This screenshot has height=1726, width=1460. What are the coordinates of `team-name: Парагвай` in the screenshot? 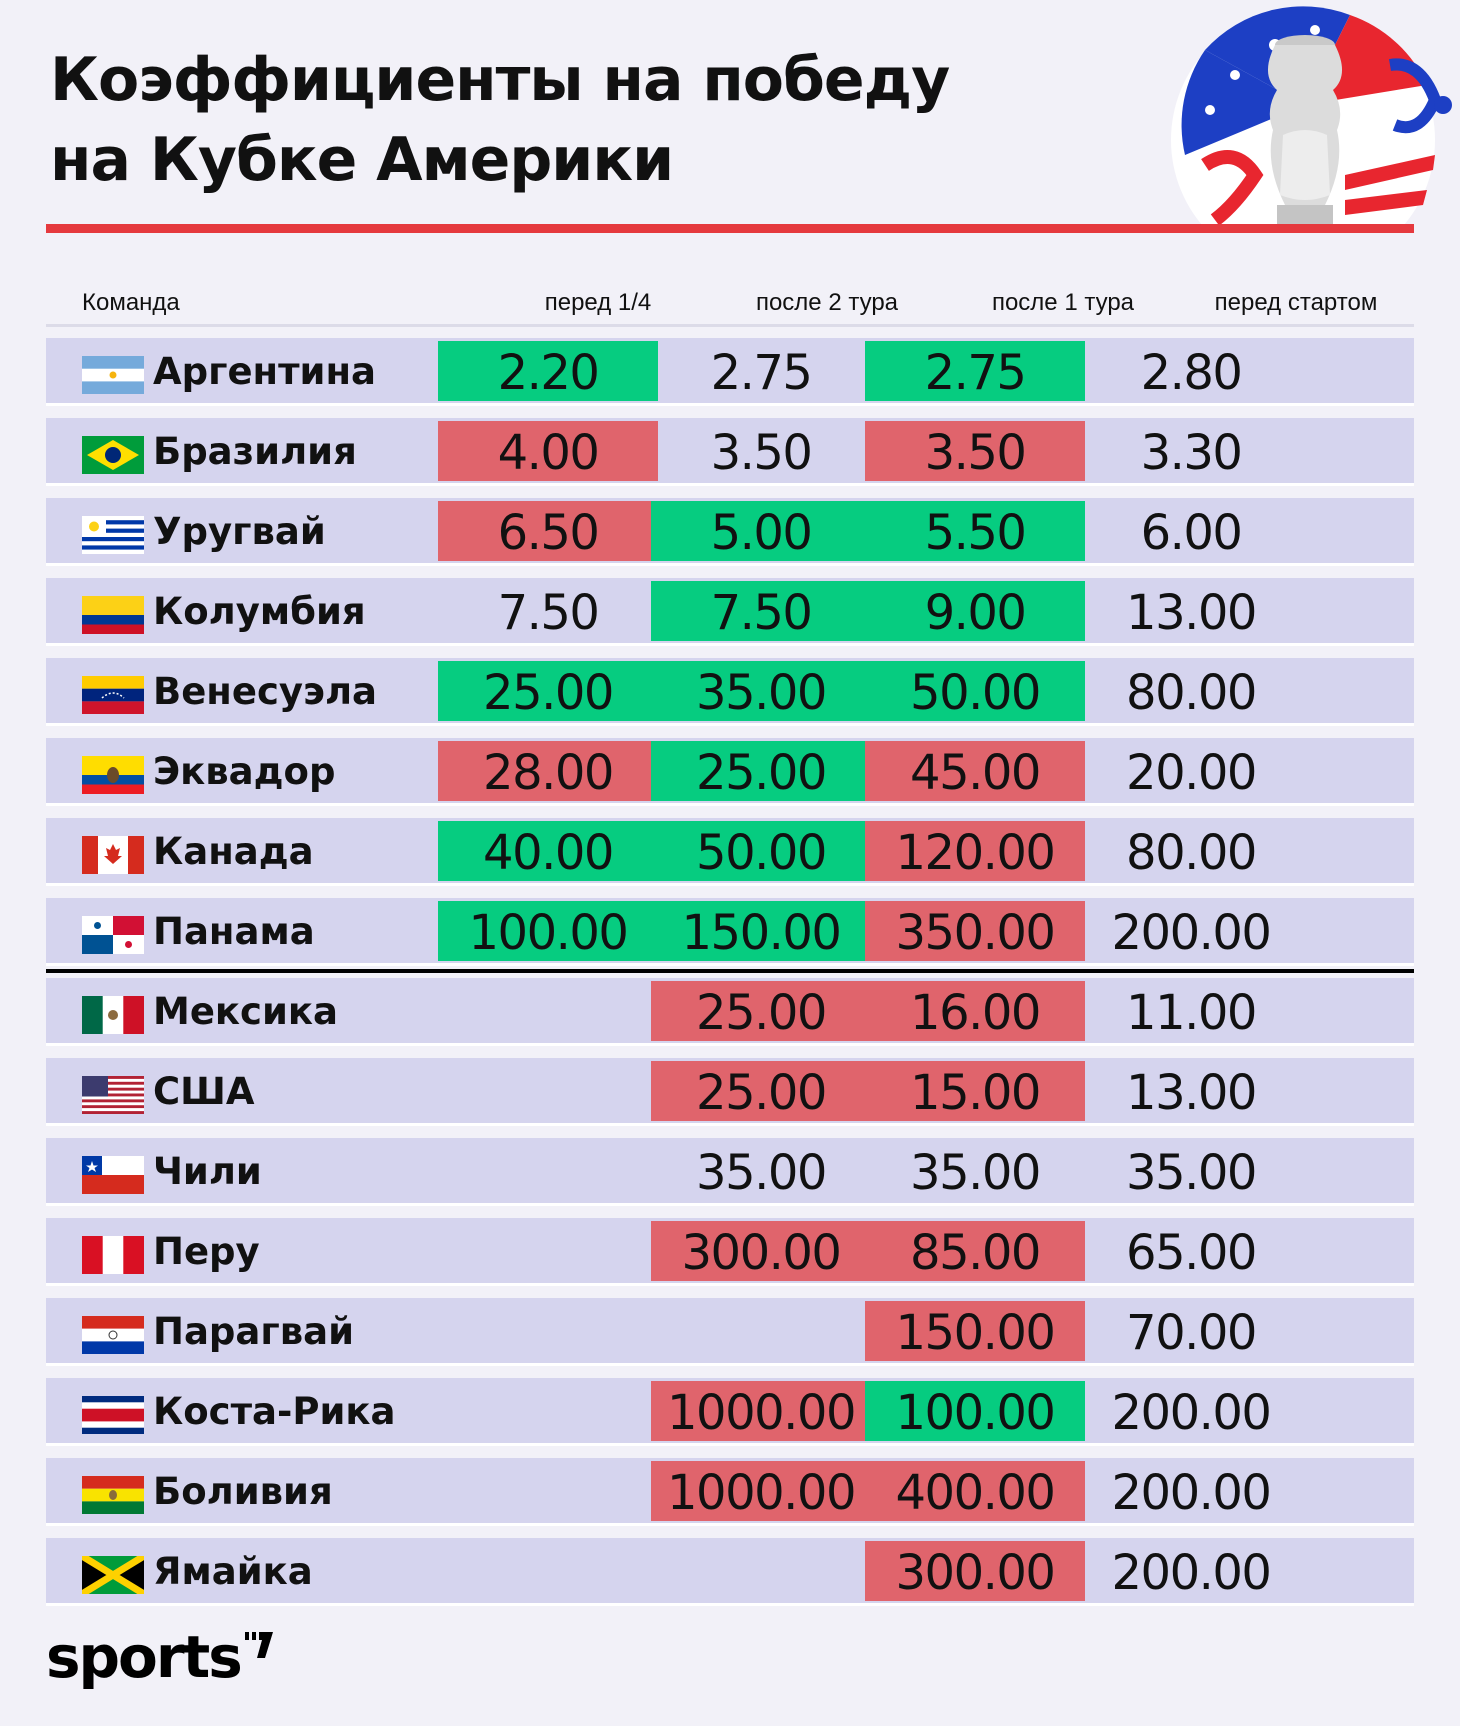 It's located at (254, 1331).